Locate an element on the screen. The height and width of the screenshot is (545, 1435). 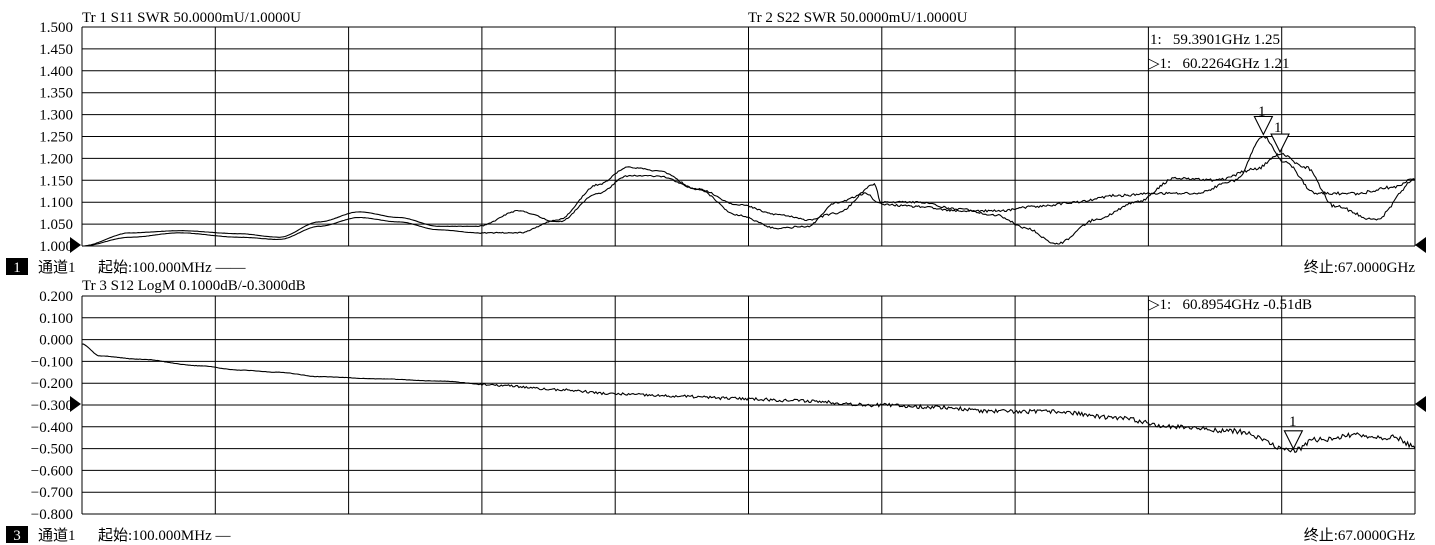
y-tick-label: −0.300 is located at coordinates (52, 406).